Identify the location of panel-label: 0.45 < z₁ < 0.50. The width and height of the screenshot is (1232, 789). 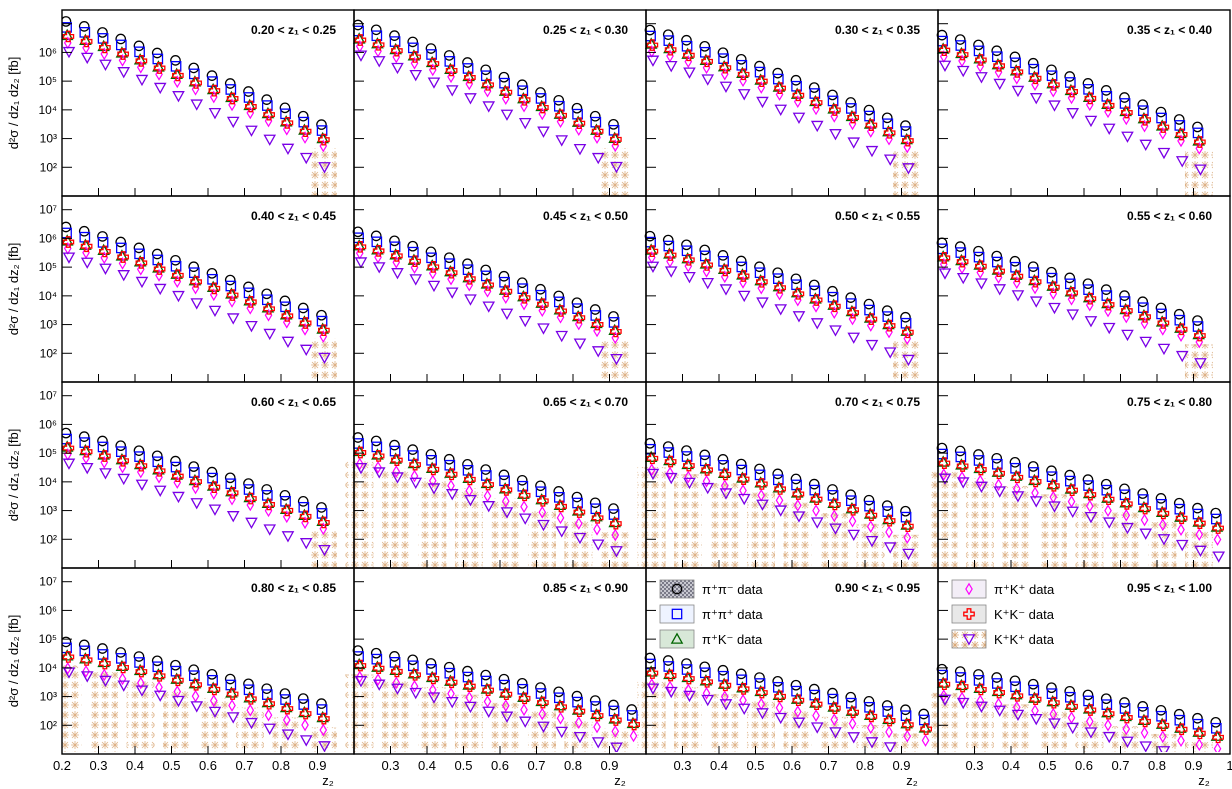
(585, 216).